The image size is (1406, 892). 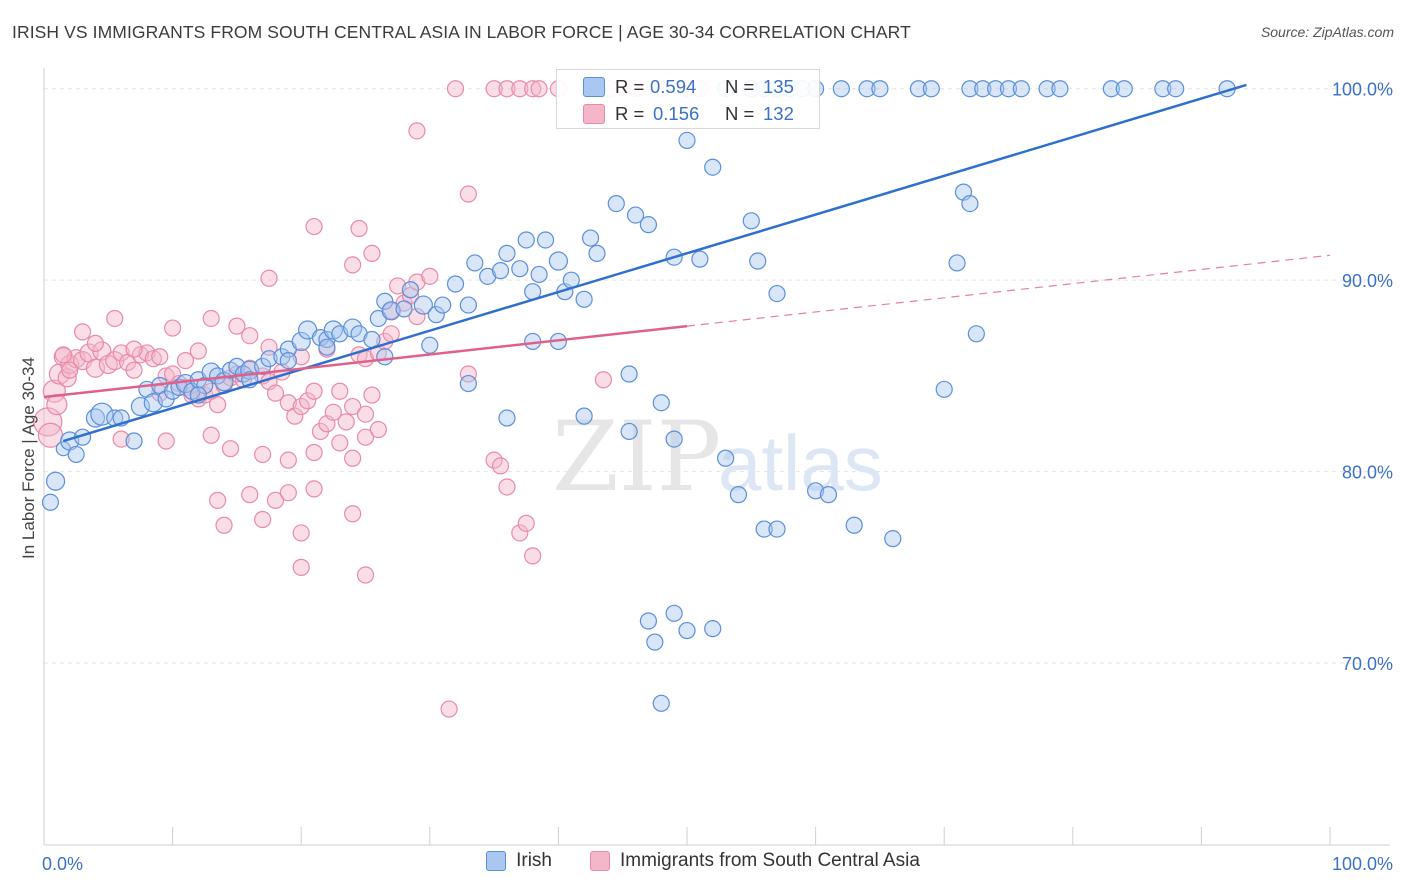 I want to click on source-credit: Source: ZipAtlas.com, so click(x=1327, y=32).